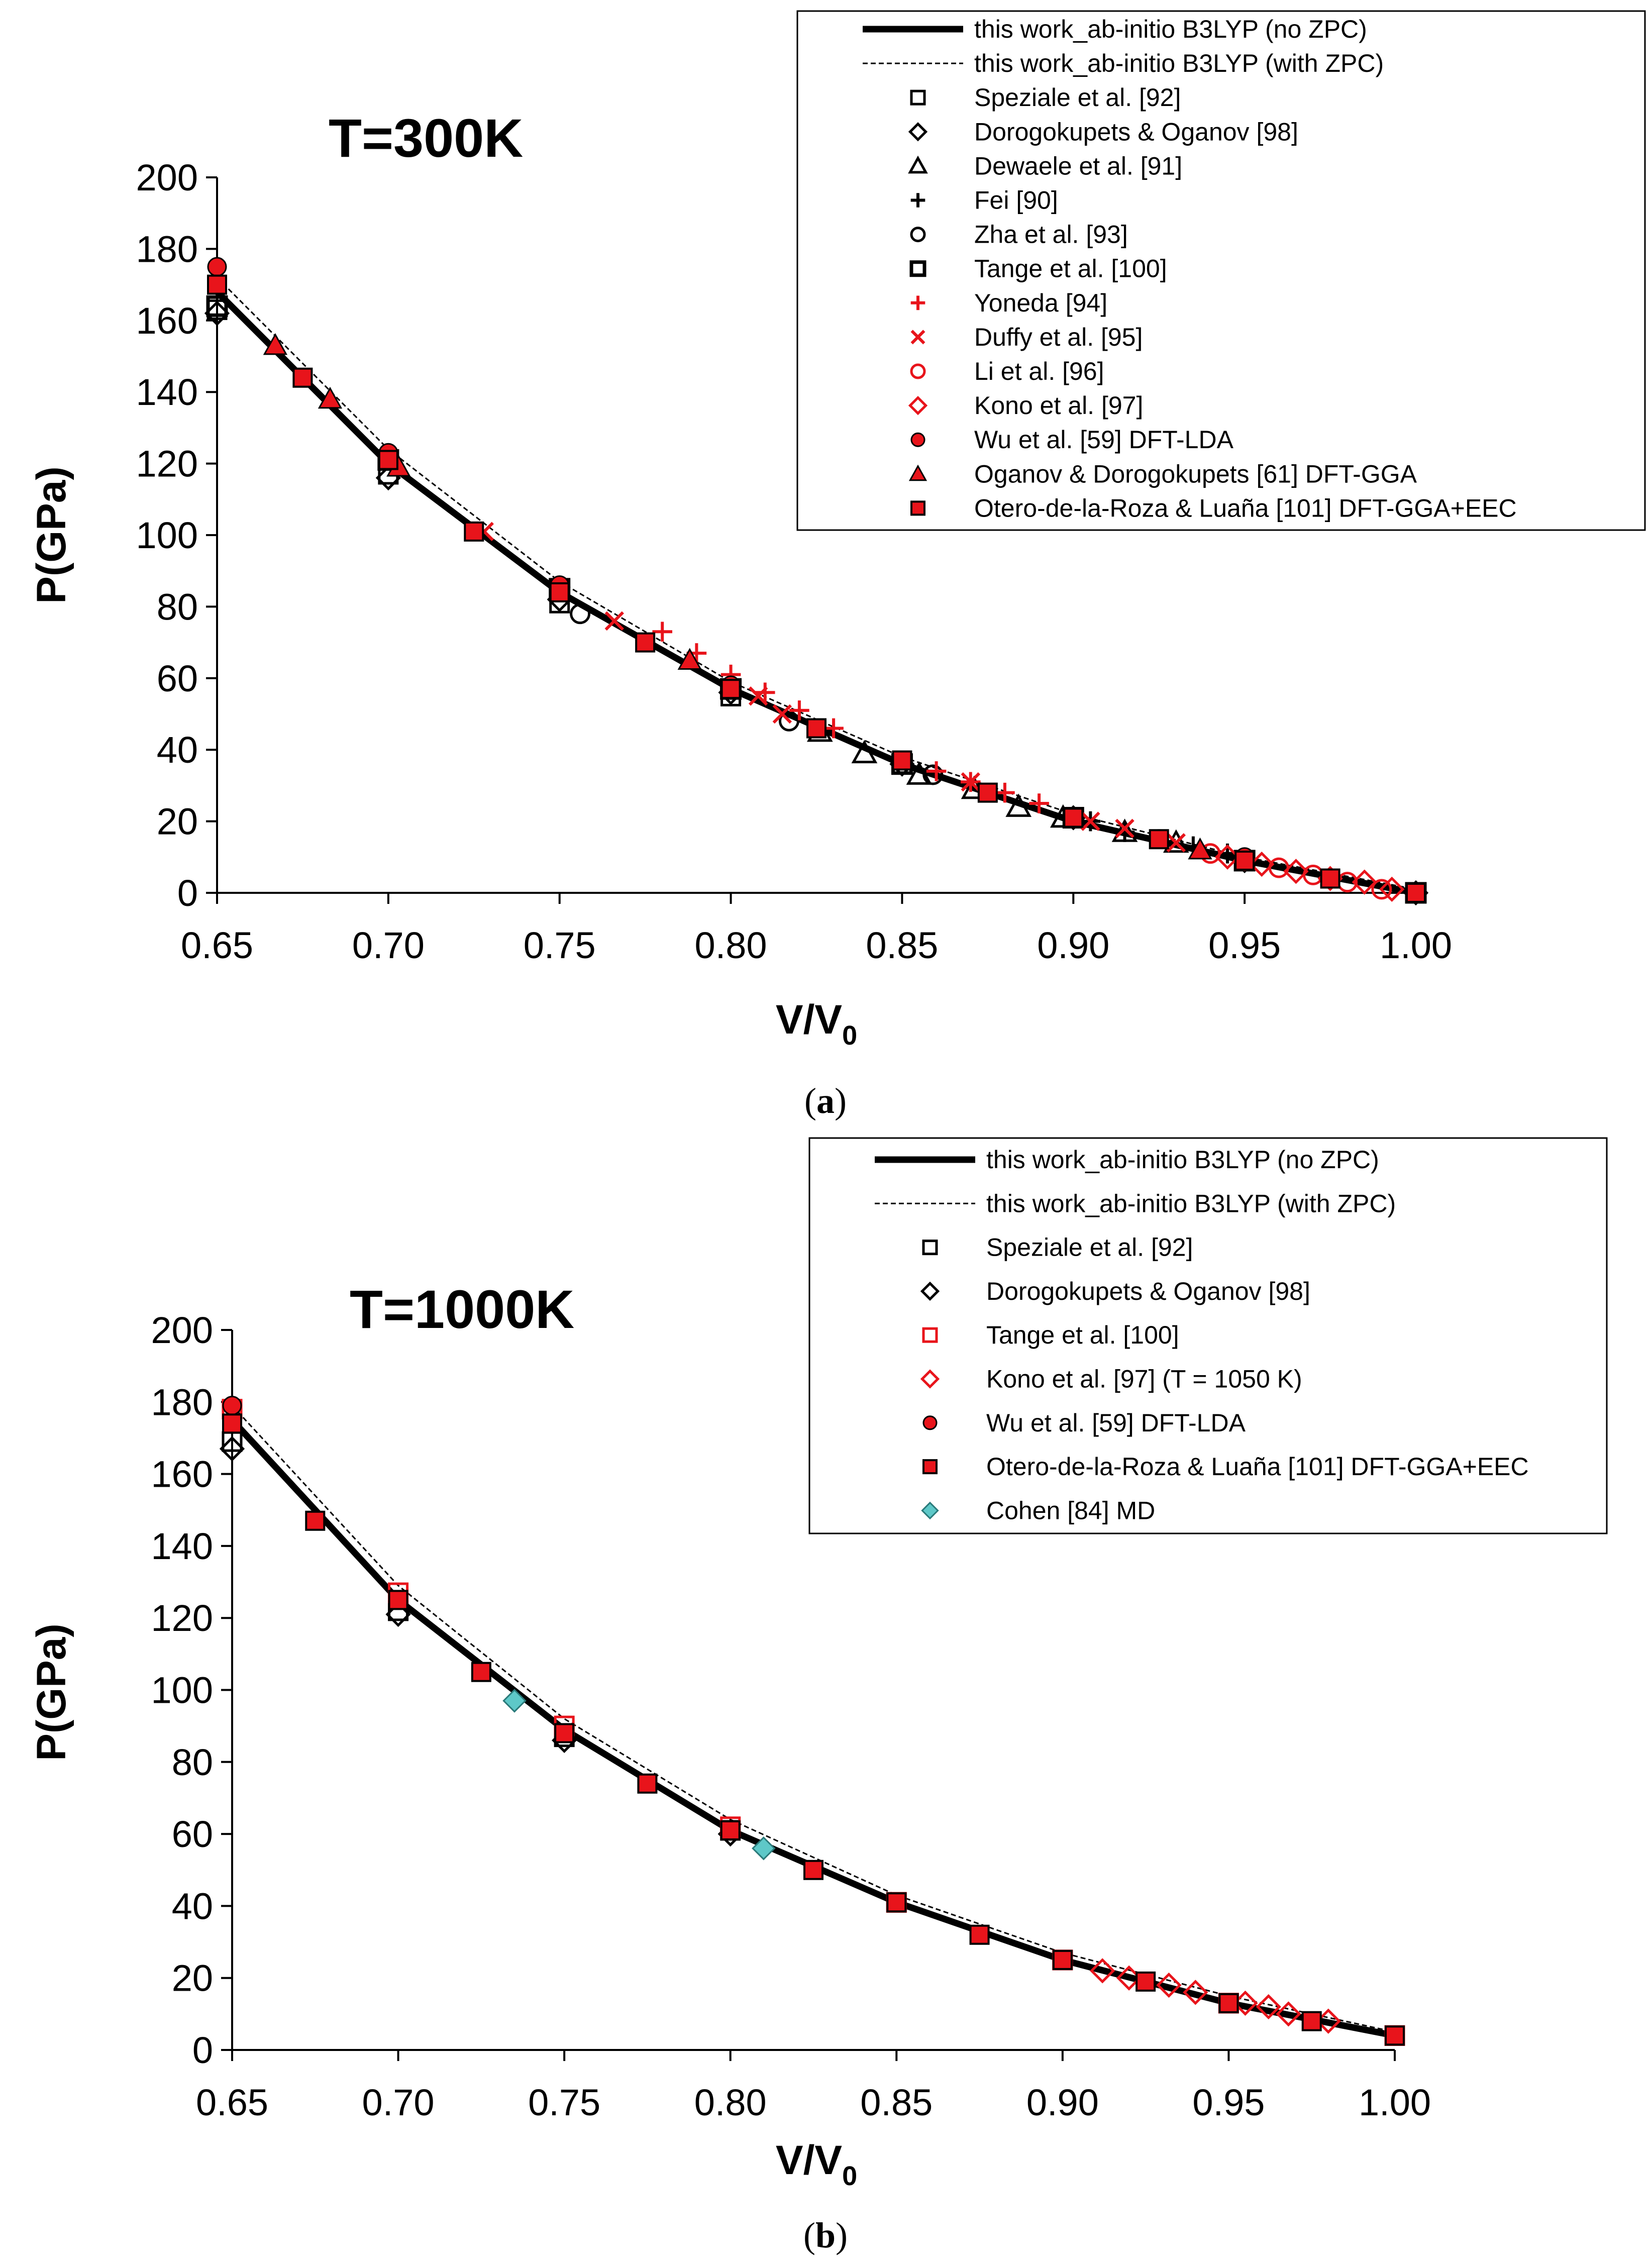 The image size is (1652, 2262). Describe the element at coordinates (849, 2176) in the screenshot. I see `x-axis-title-subscript: 0` at that location.